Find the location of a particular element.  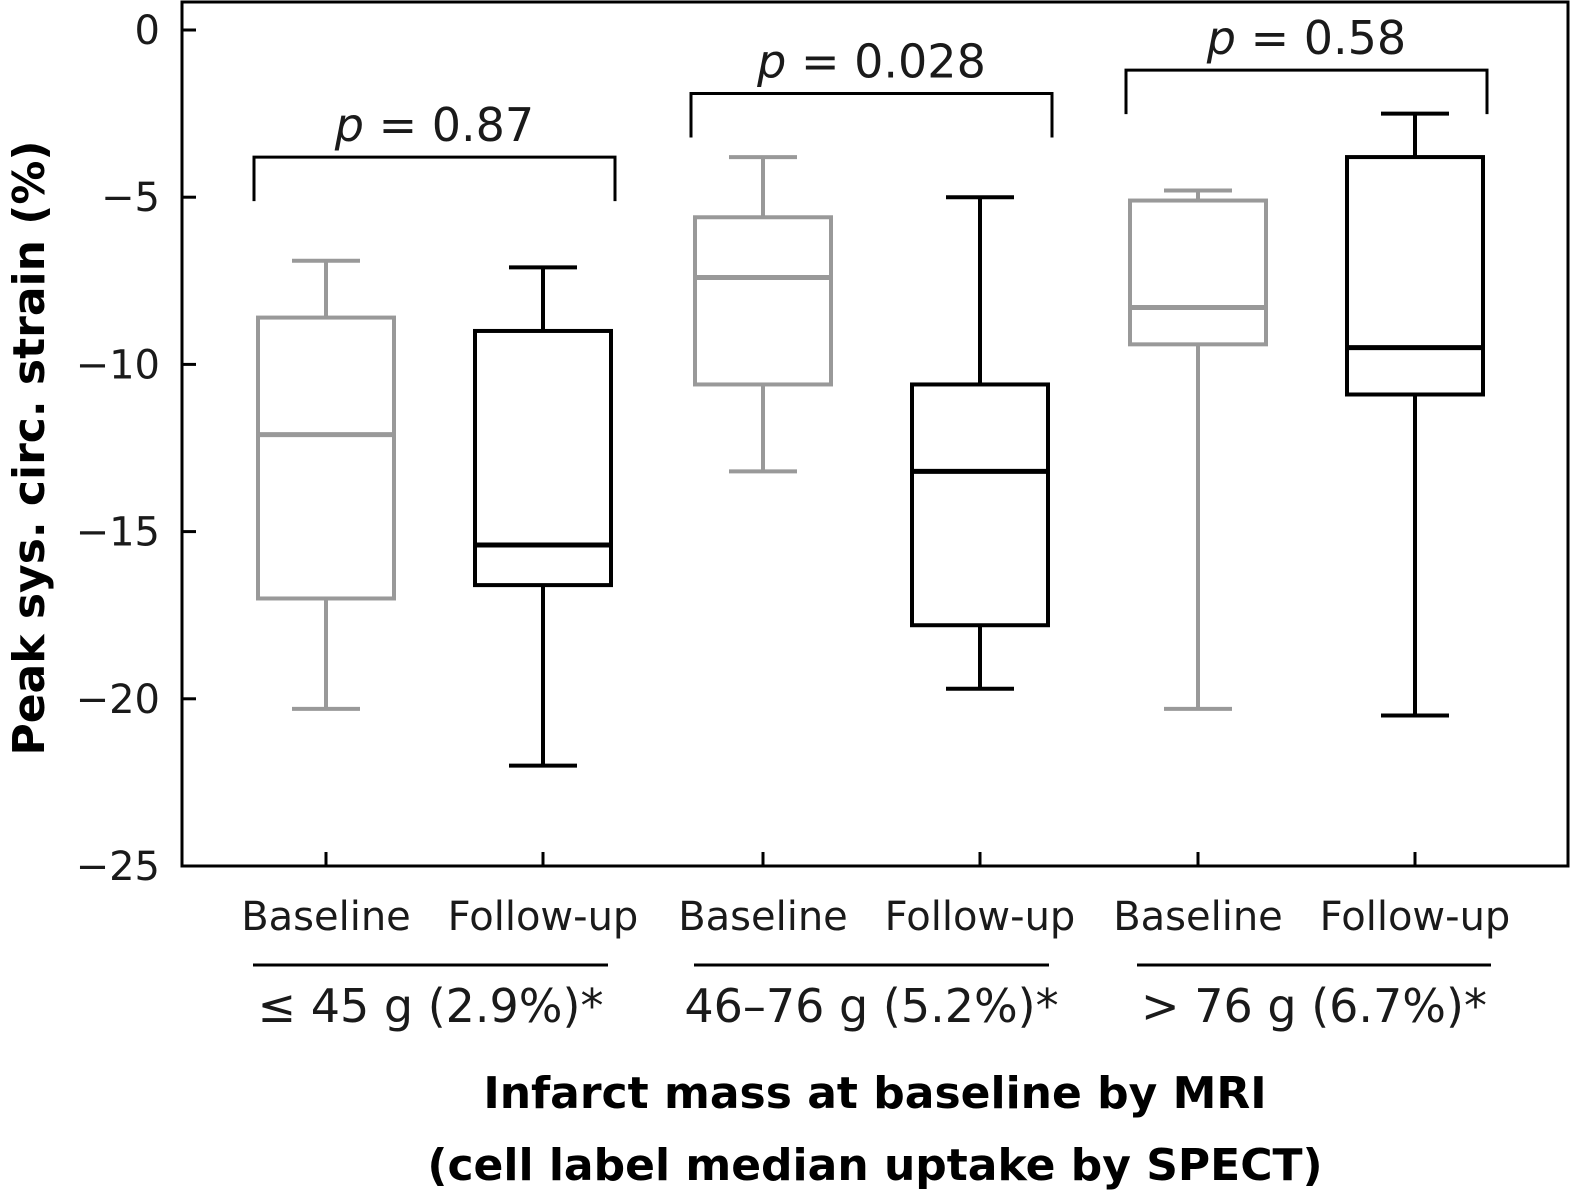

p-value-label: p = 0.58 is located at coordinates (1306, 38).